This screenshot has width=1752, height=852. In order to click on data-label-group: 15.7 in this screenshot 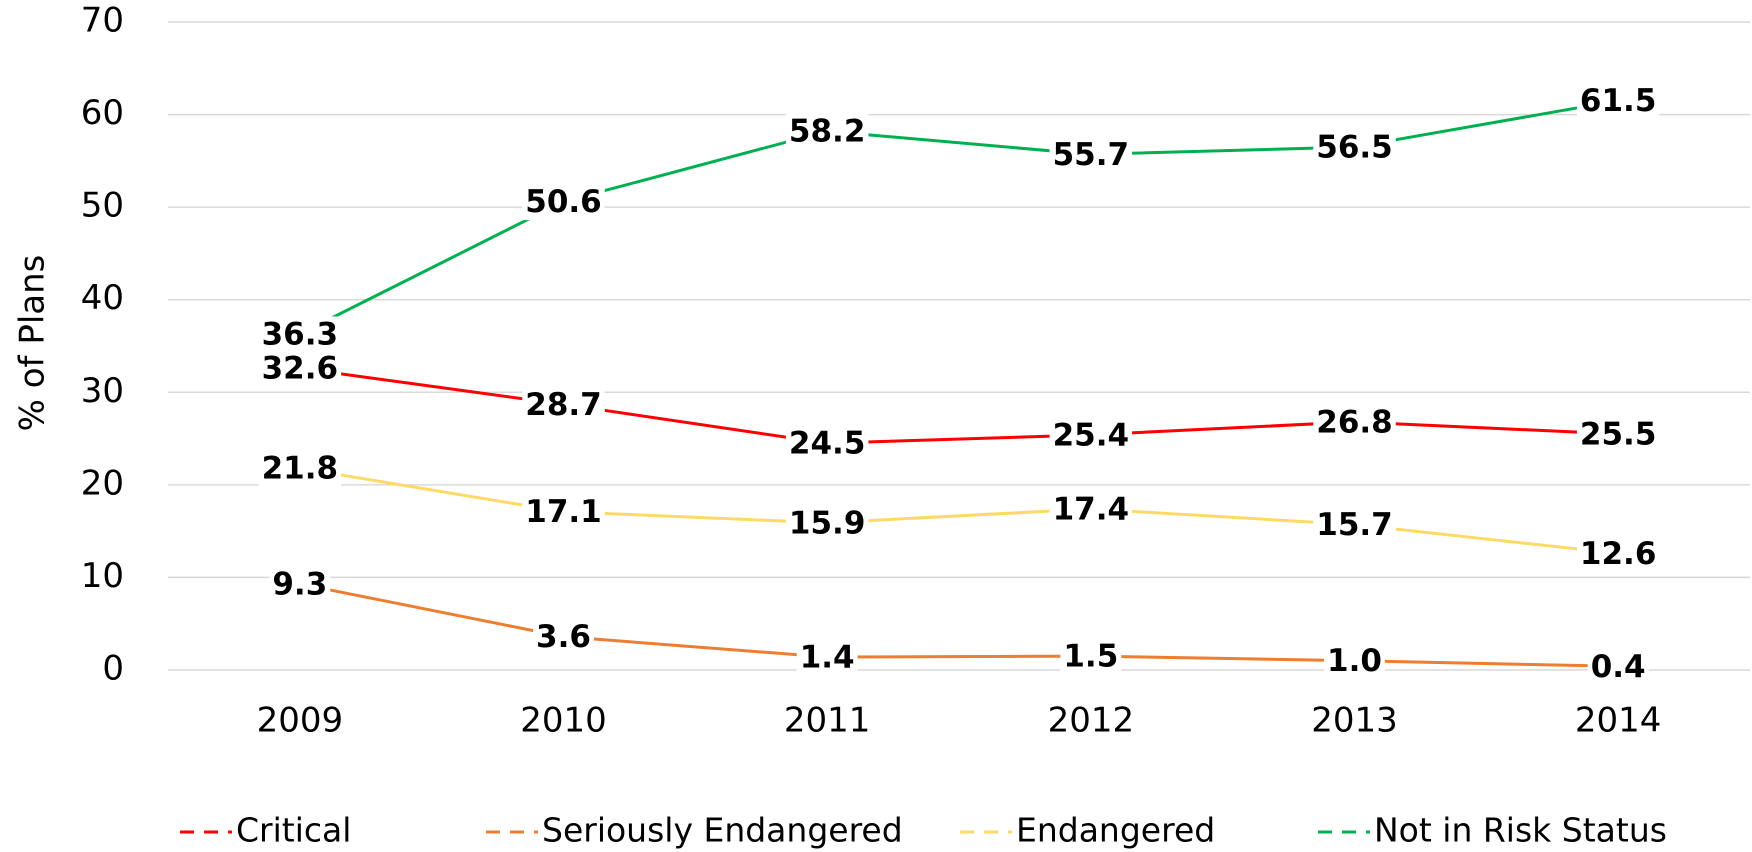, I will do `click(1354, 525)`.